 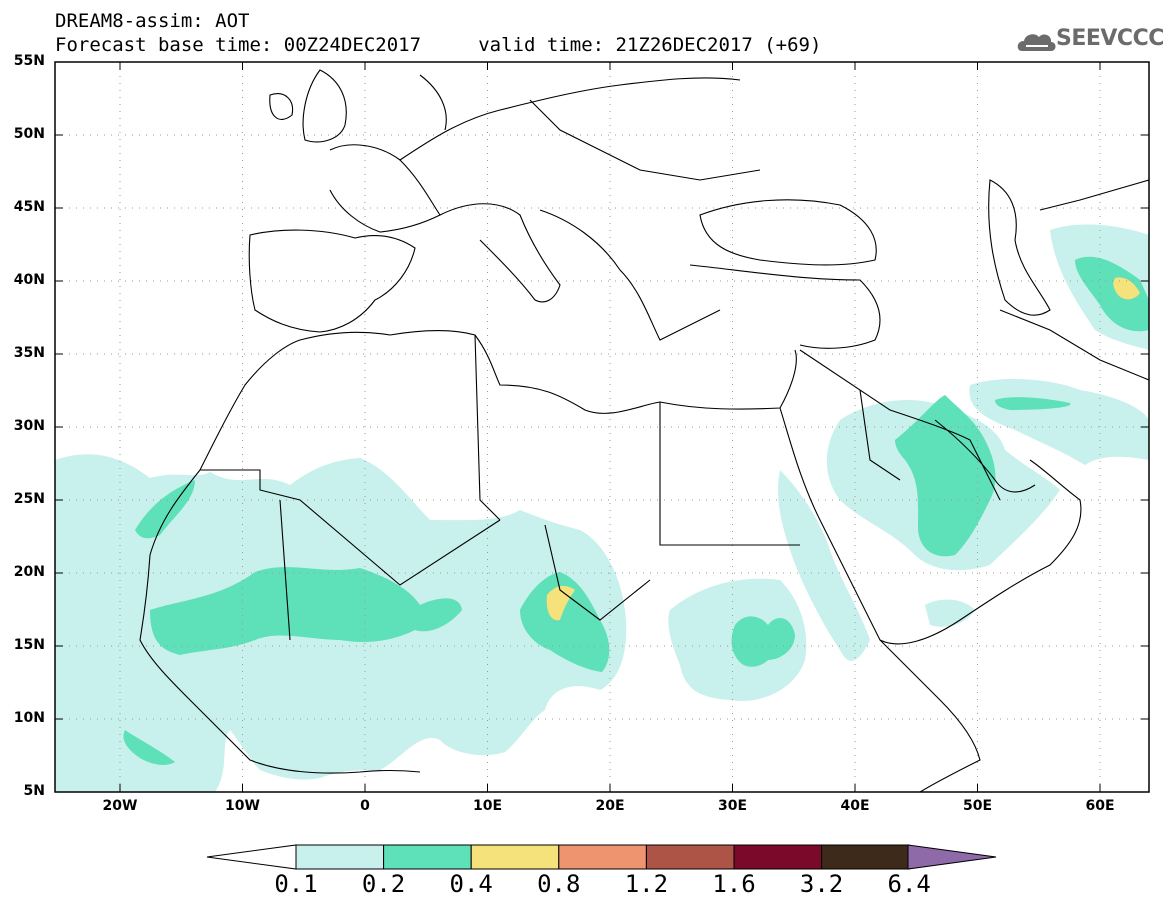 What do you see at coordinates (824, 565) in the screenshot?
I see `aot-area-redsea` at bounding box center [824, 565].